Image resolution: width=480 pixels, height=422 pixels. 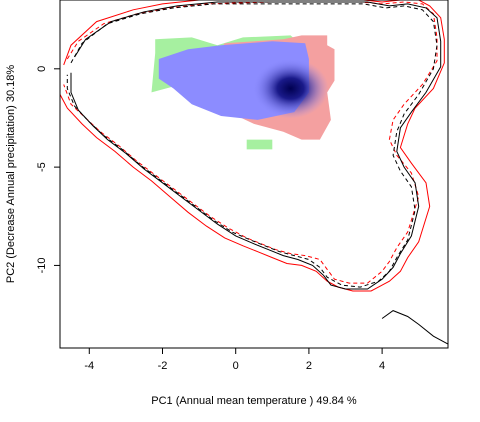 What do you see at coordinates (163, 366) in the screenshot?
I see `x-tick-label: -2` at bounding box center [163, 366].